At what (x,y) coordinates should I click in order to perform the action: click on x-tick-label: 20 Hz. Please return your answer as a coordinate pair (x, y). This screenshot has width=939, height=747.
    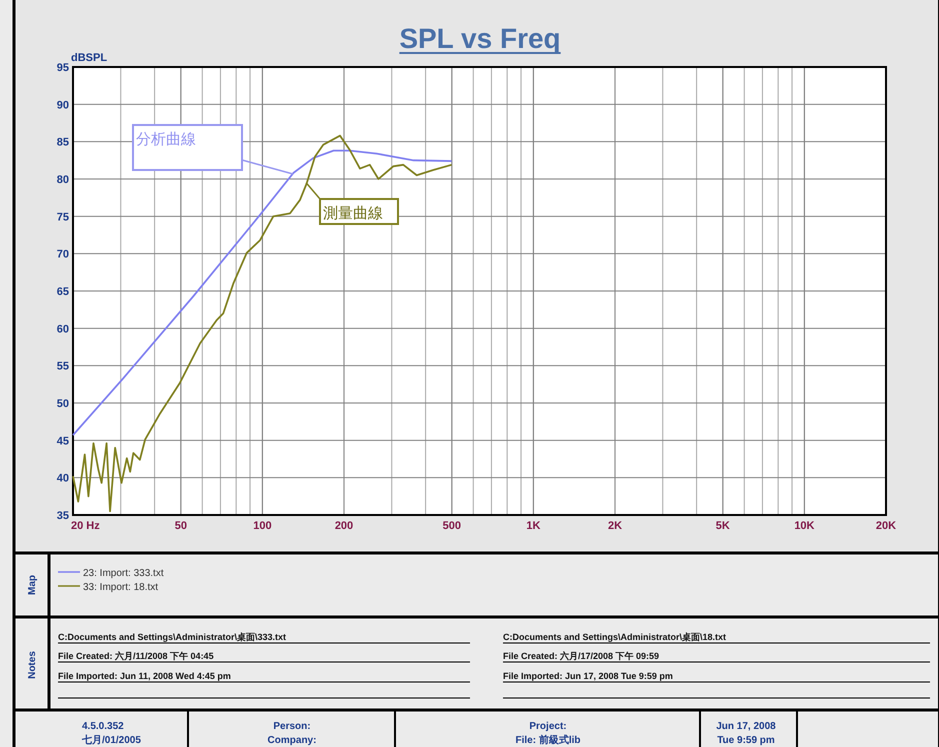
    Looking at the image, I should click on (85, 526).